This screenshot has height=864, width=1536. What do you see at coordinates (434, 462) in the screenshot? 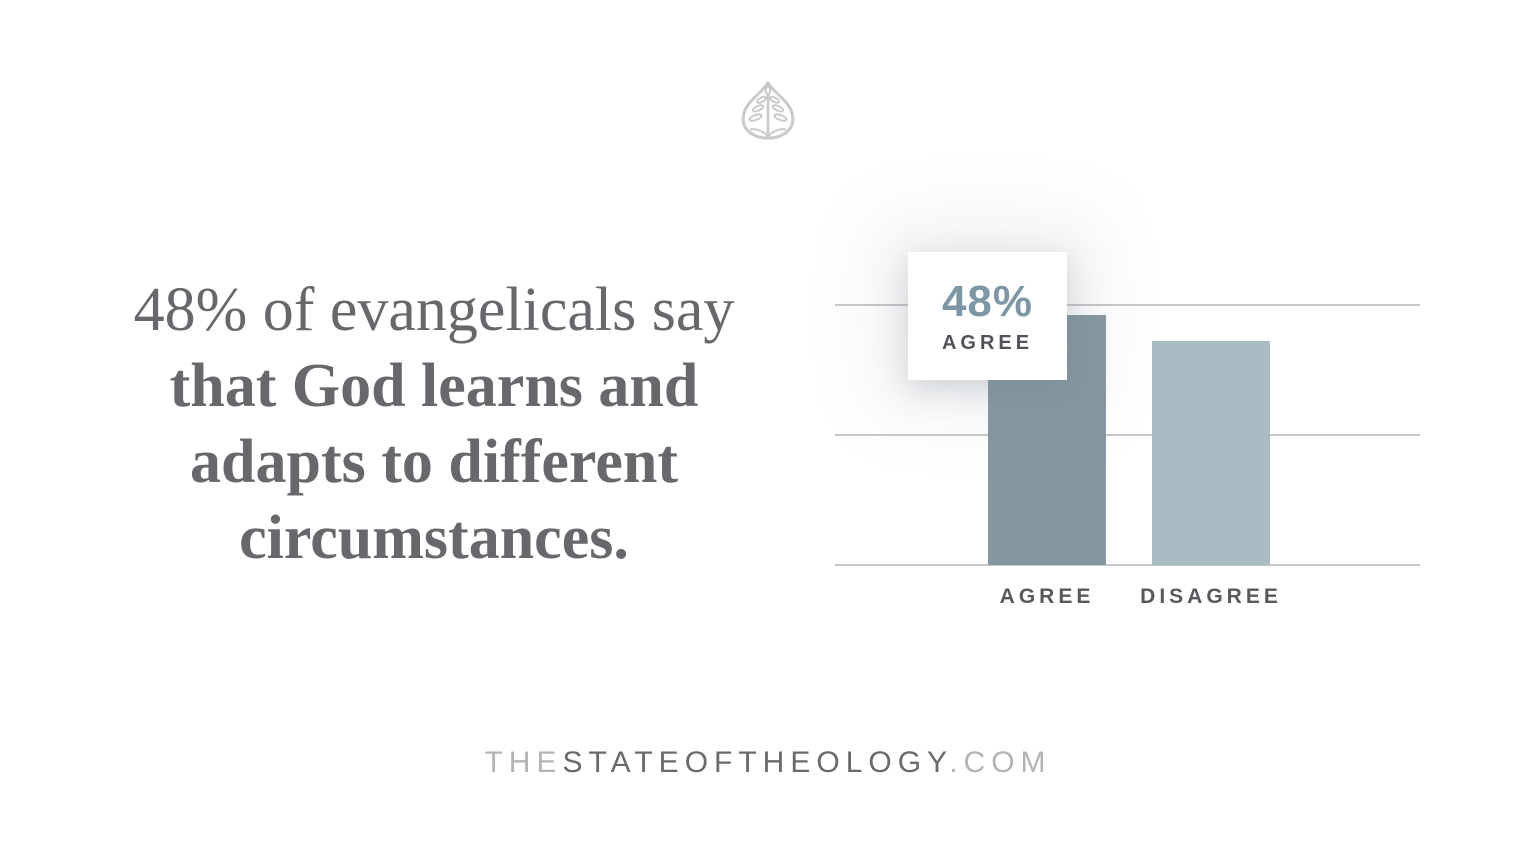
I see `statement-line-3: adapts to different` at bounding box center [434, 462].